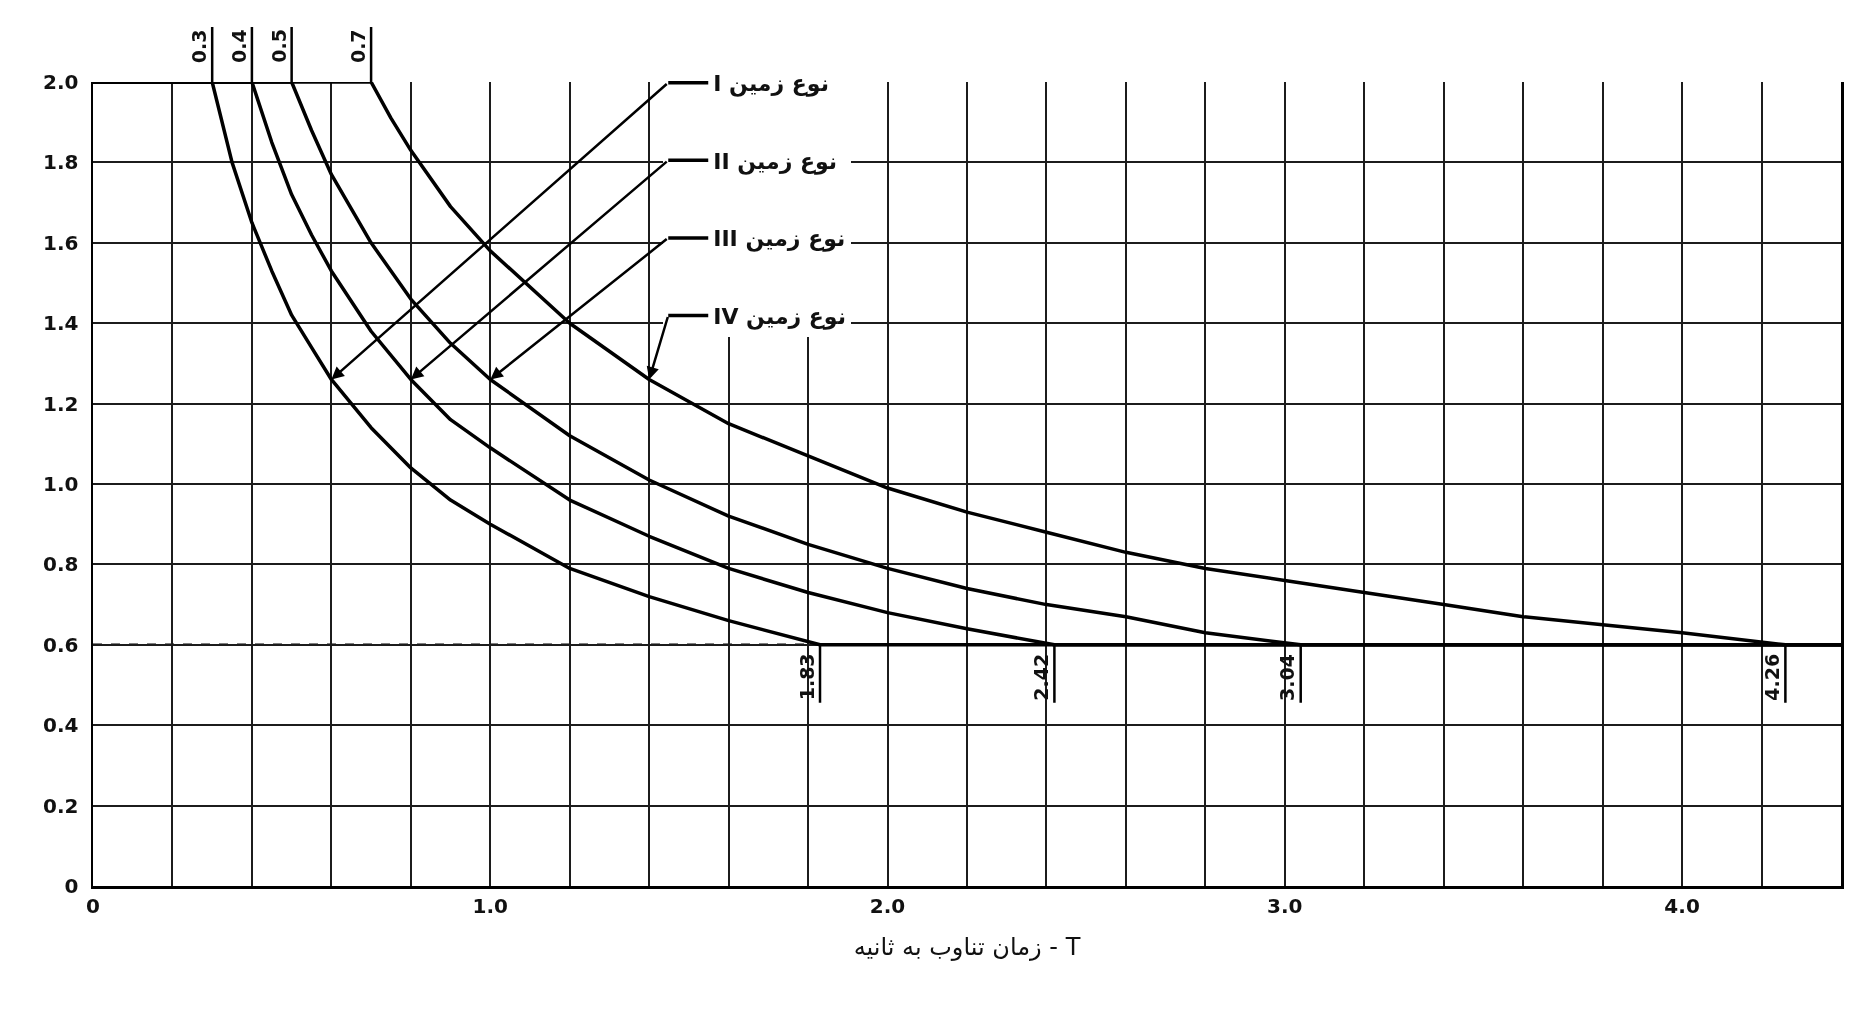 The image size is (1859, 1029). I want to click on x-axis-title: T - زمان تناوب به ثانیه, so click(967, 947).